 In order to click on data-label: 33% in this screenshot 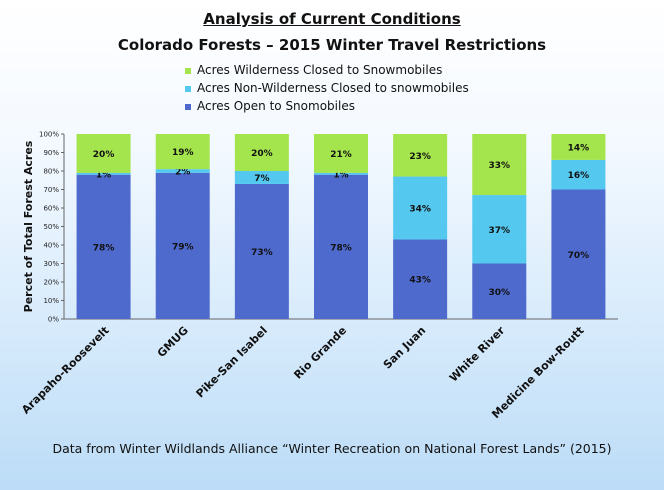, I will do `click(500, 166)`.